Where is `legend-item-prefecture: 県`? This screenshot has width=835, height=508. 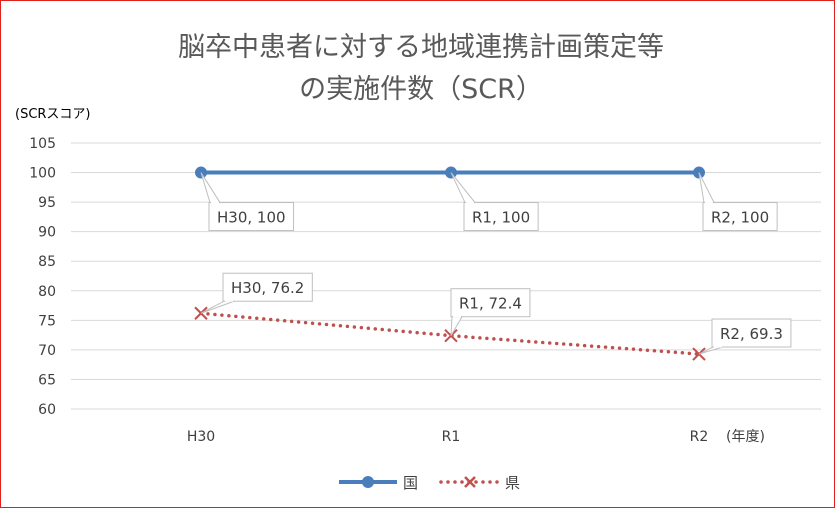 legend-item-prefecture: 県 is located at coordinates (479, 483).